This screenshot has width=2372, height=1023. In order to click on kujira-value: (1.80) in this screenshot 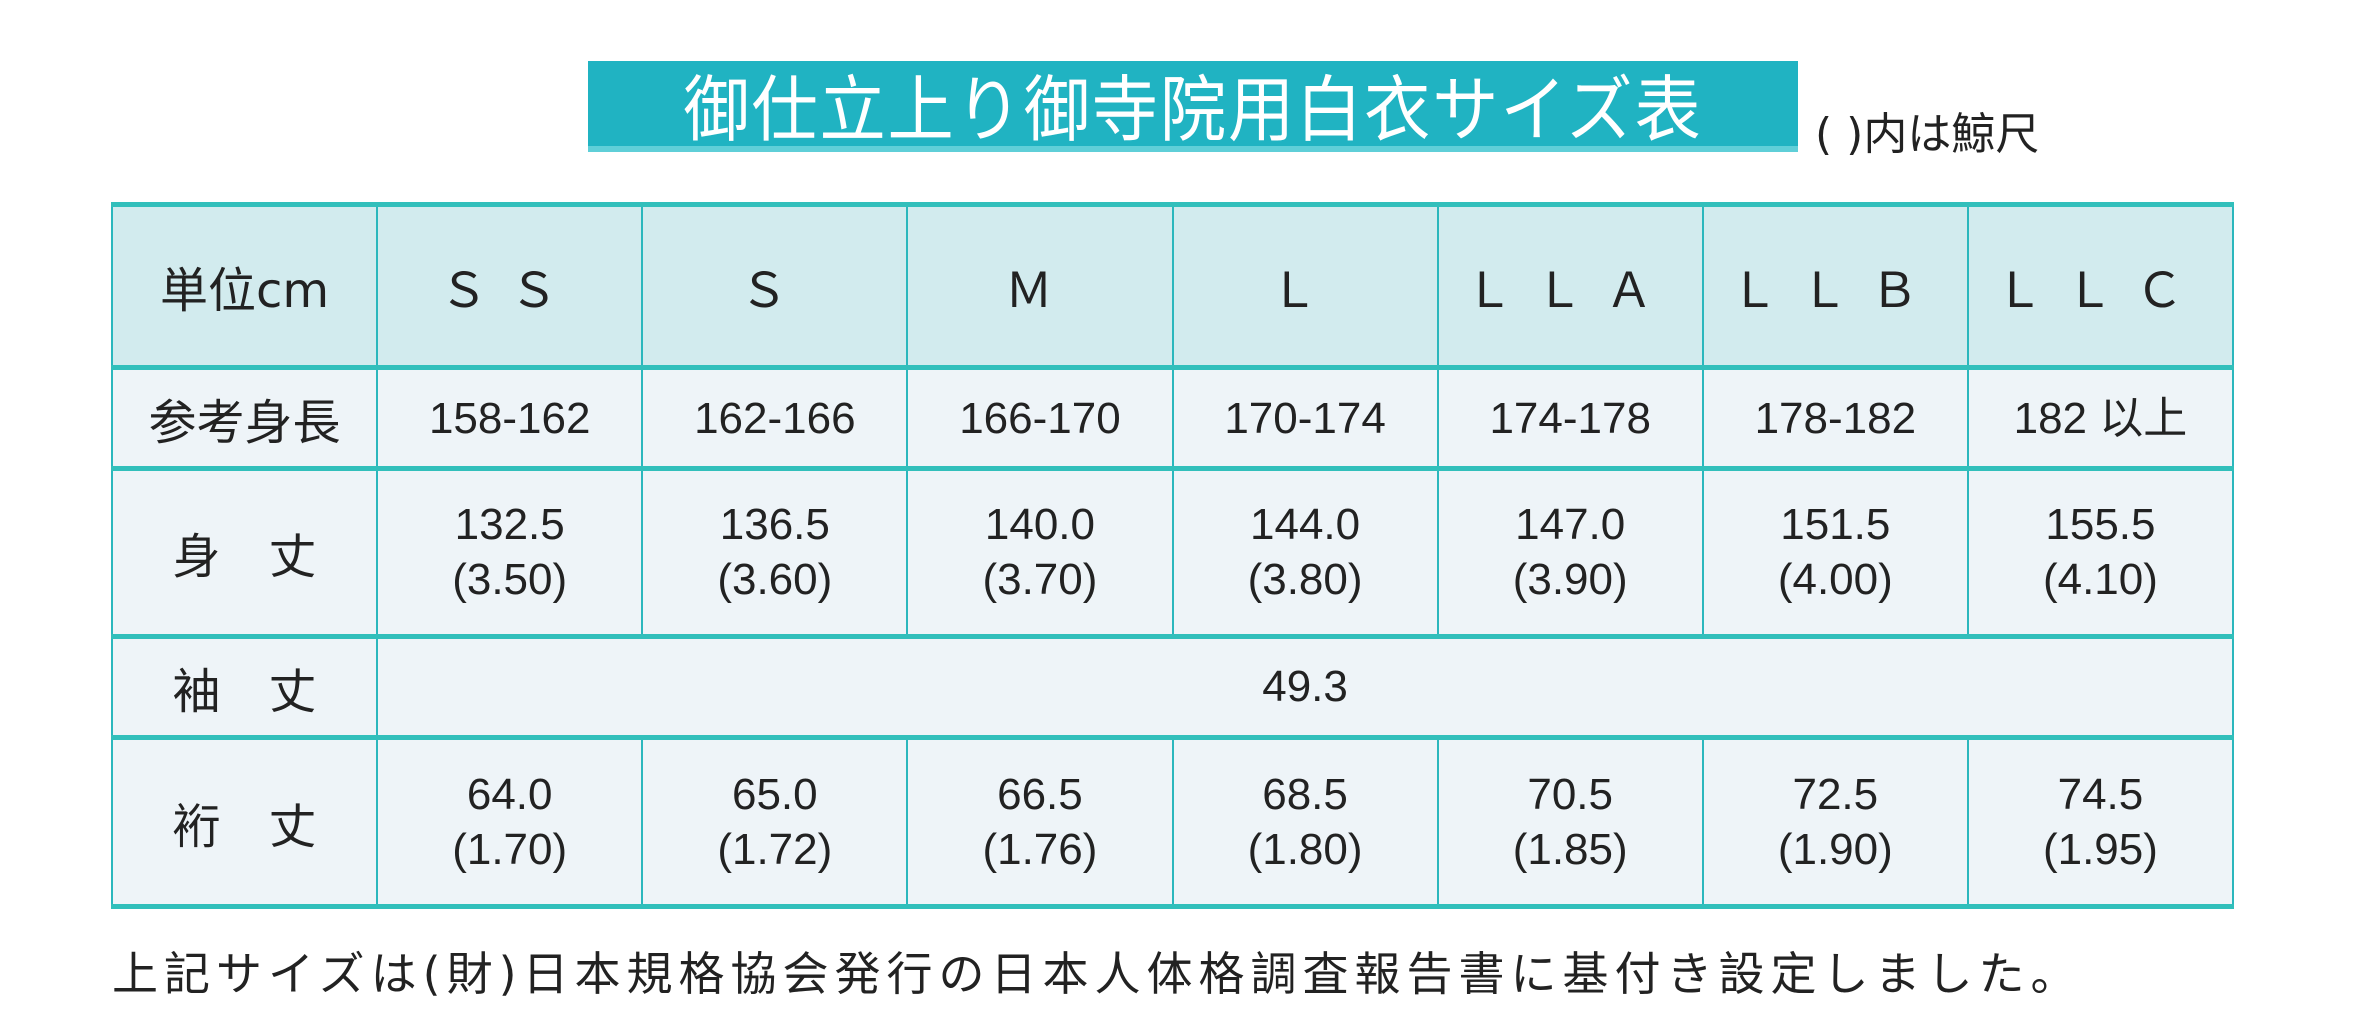, I will do `click(1305, 849)`.